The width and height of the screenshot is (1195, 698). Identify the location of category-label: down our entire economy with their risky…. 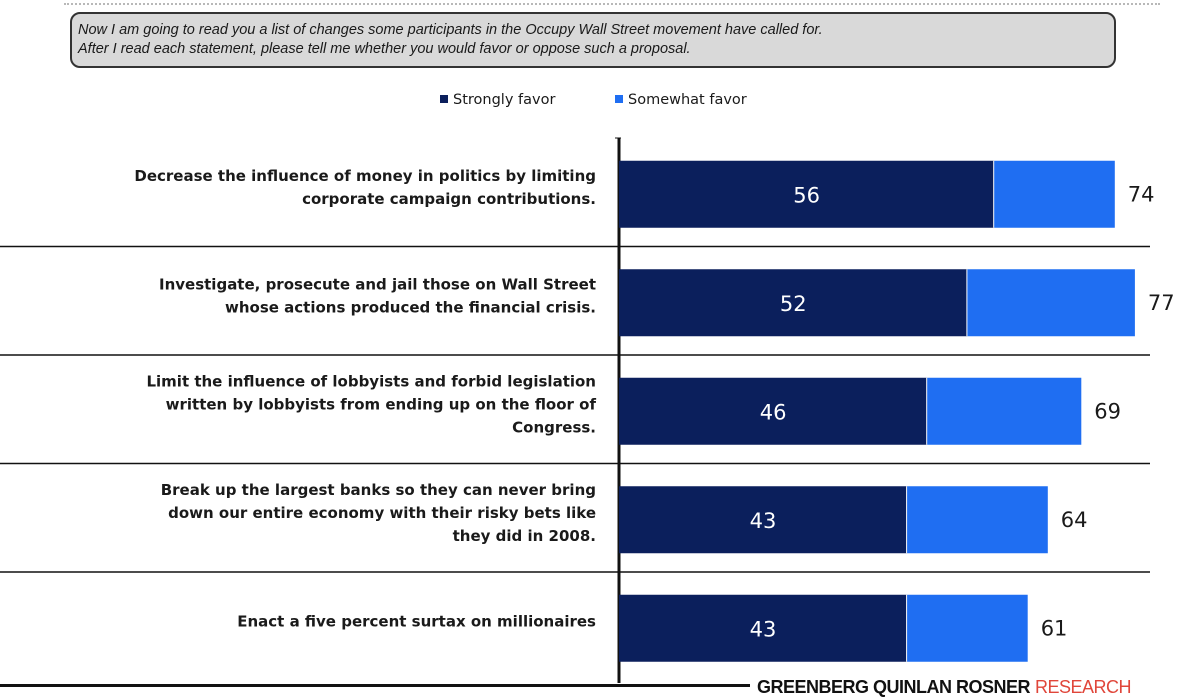
(382, 513).